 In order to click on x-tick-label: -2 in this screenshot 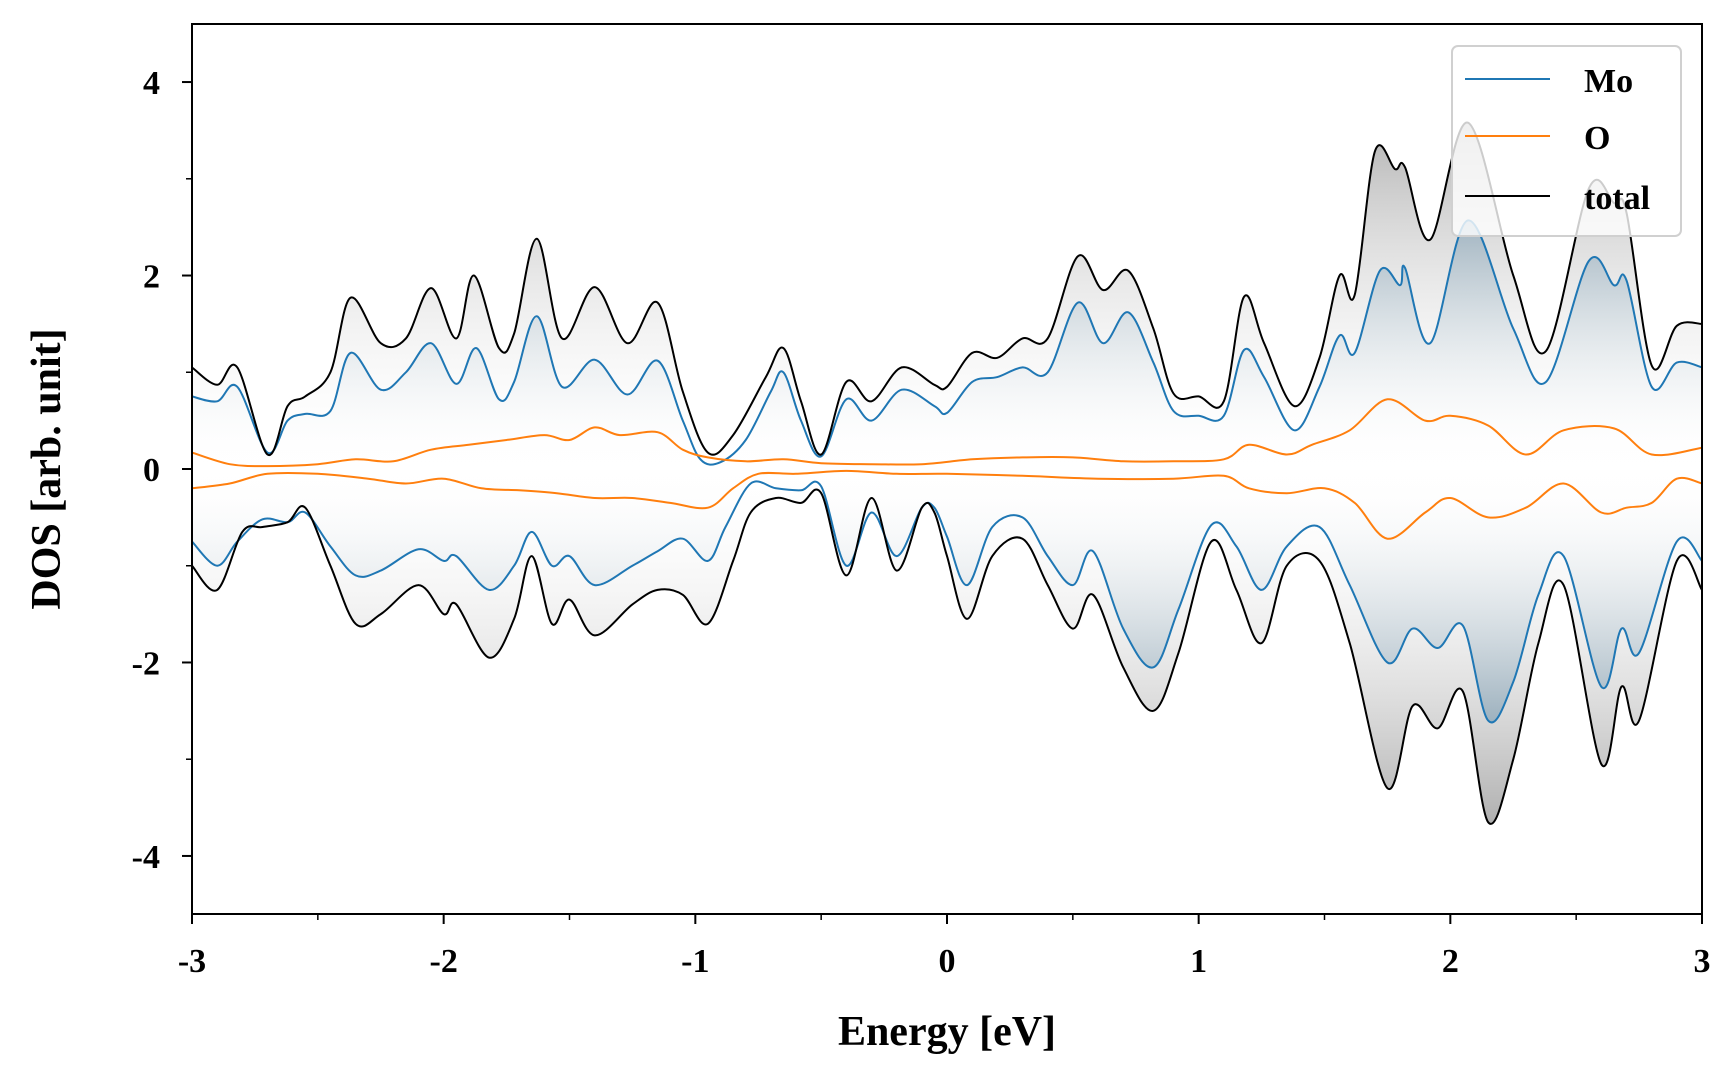, I will do `click(444, 961)`.